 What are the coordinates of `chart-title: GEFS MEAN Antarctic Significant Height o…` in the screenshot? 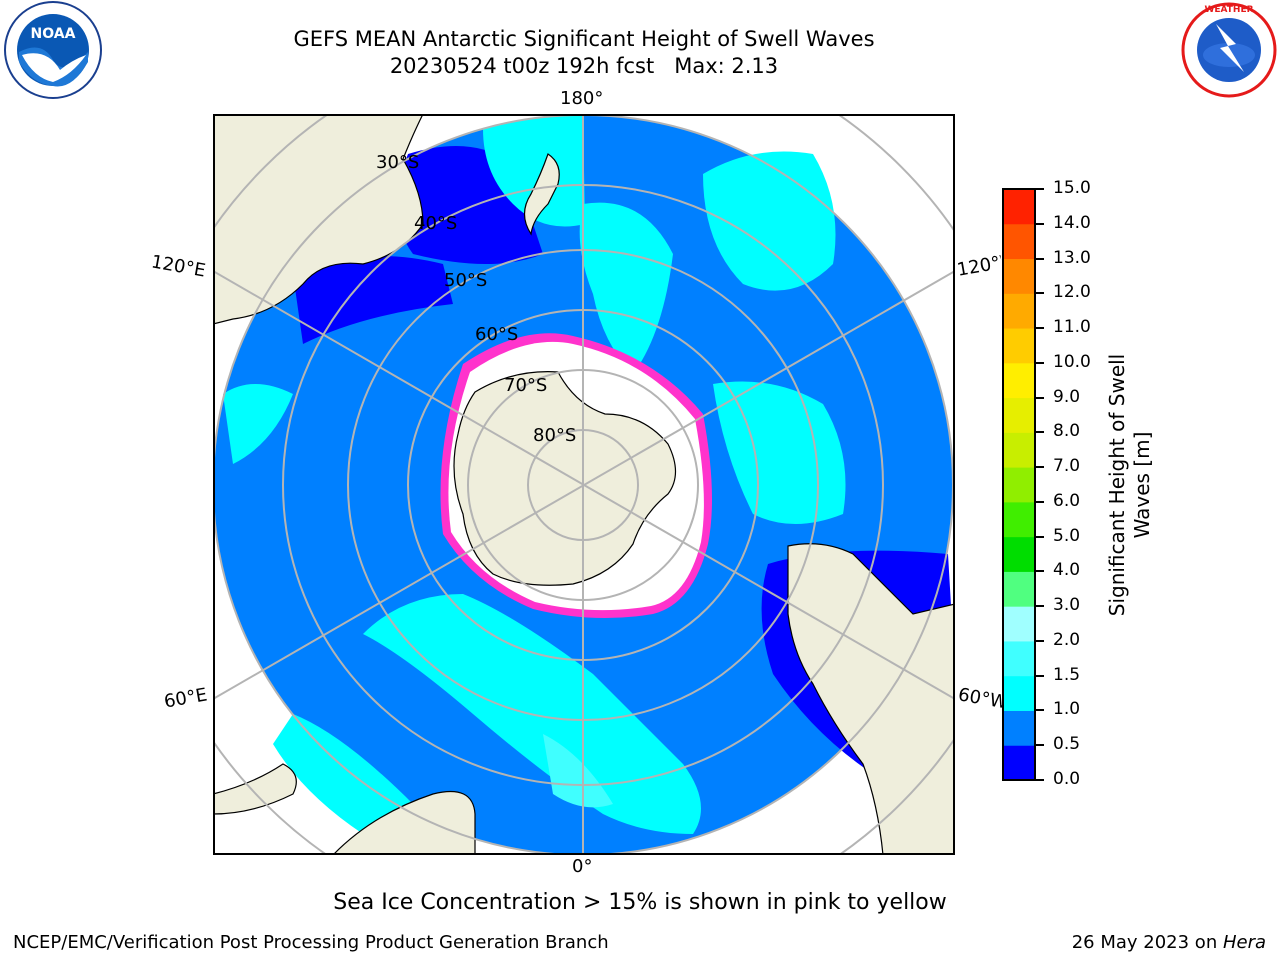 It's located at (584, 39).